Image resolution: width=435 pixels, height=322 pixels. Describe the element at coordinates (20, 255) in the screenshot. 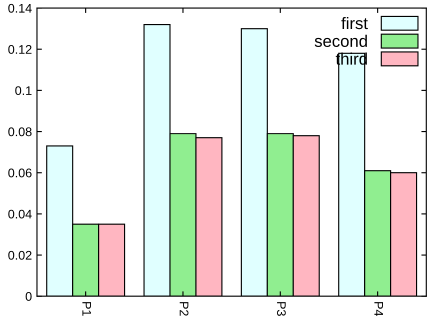

I see `y-tick-label: 0.02` at that location.